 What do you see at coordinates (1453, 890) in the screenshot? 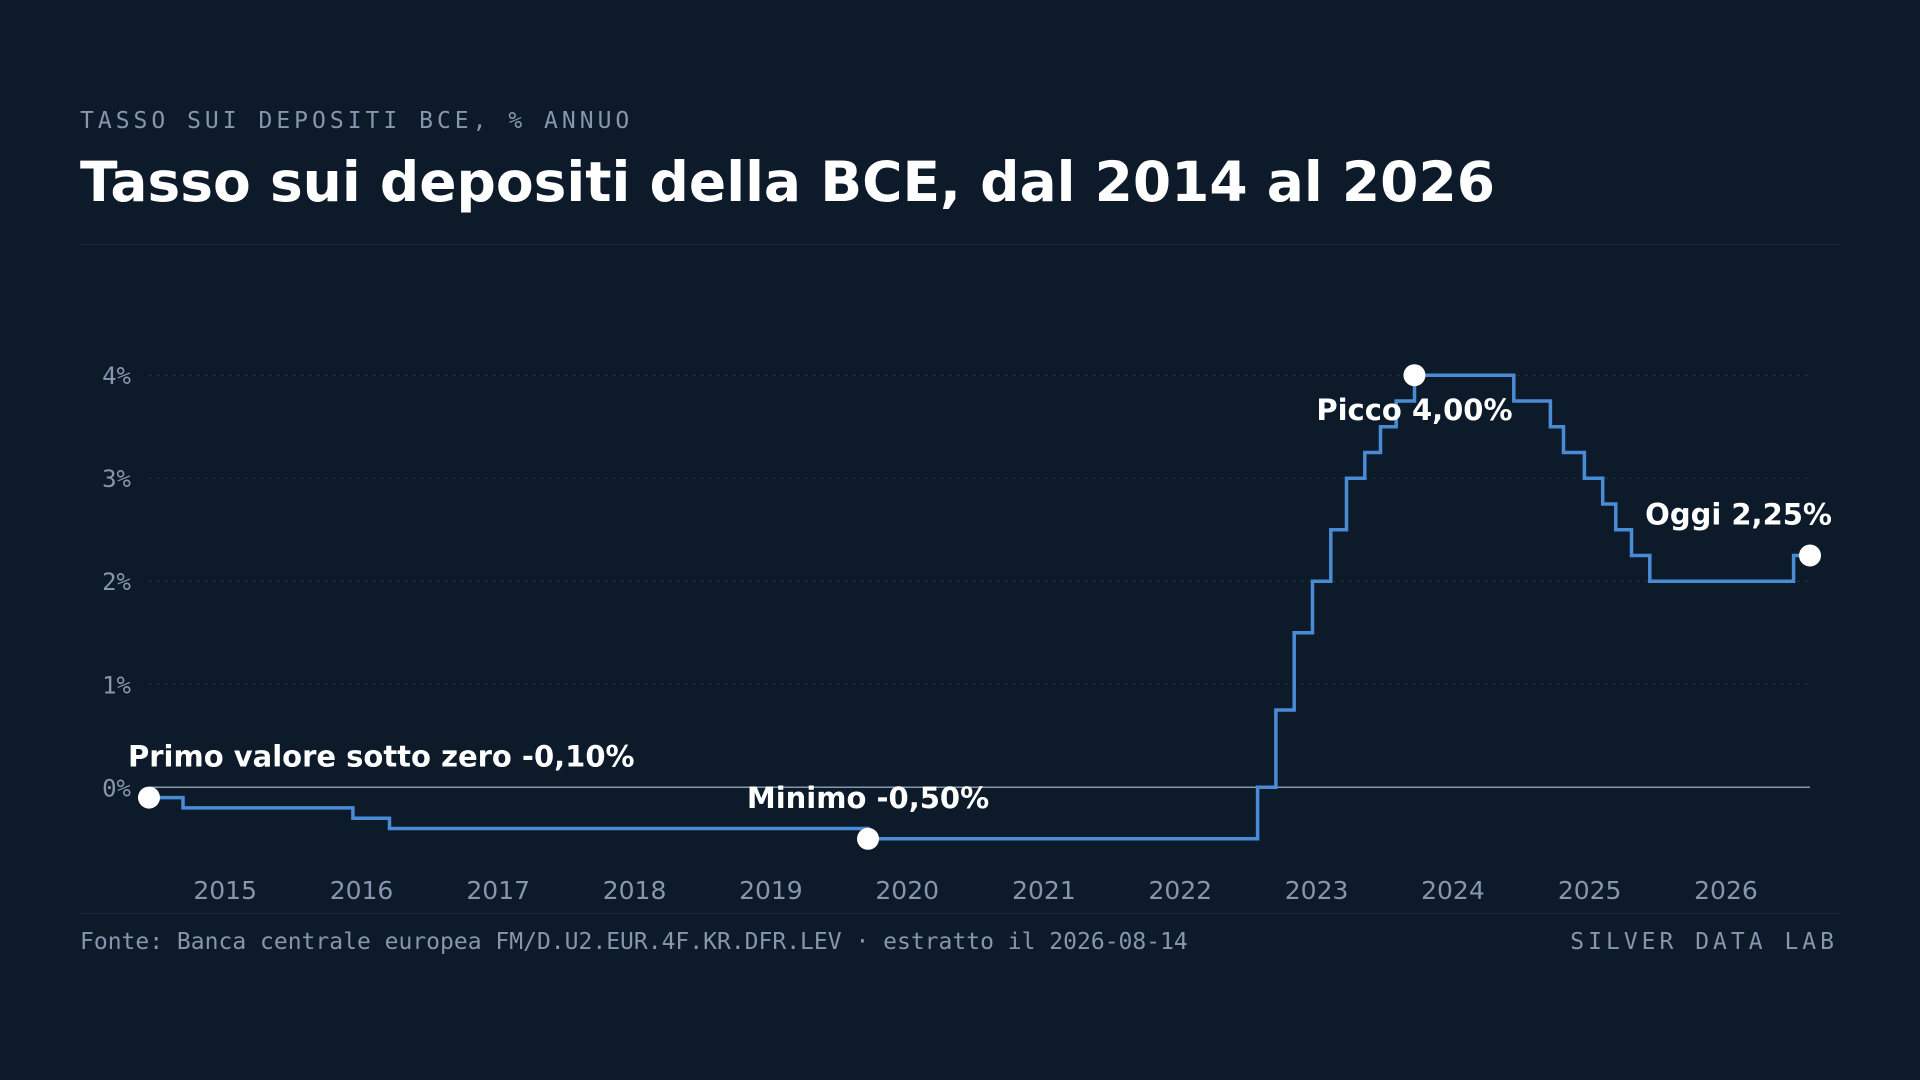
I see `x-tick-label: 2024` at bounding box center [1453, 890].